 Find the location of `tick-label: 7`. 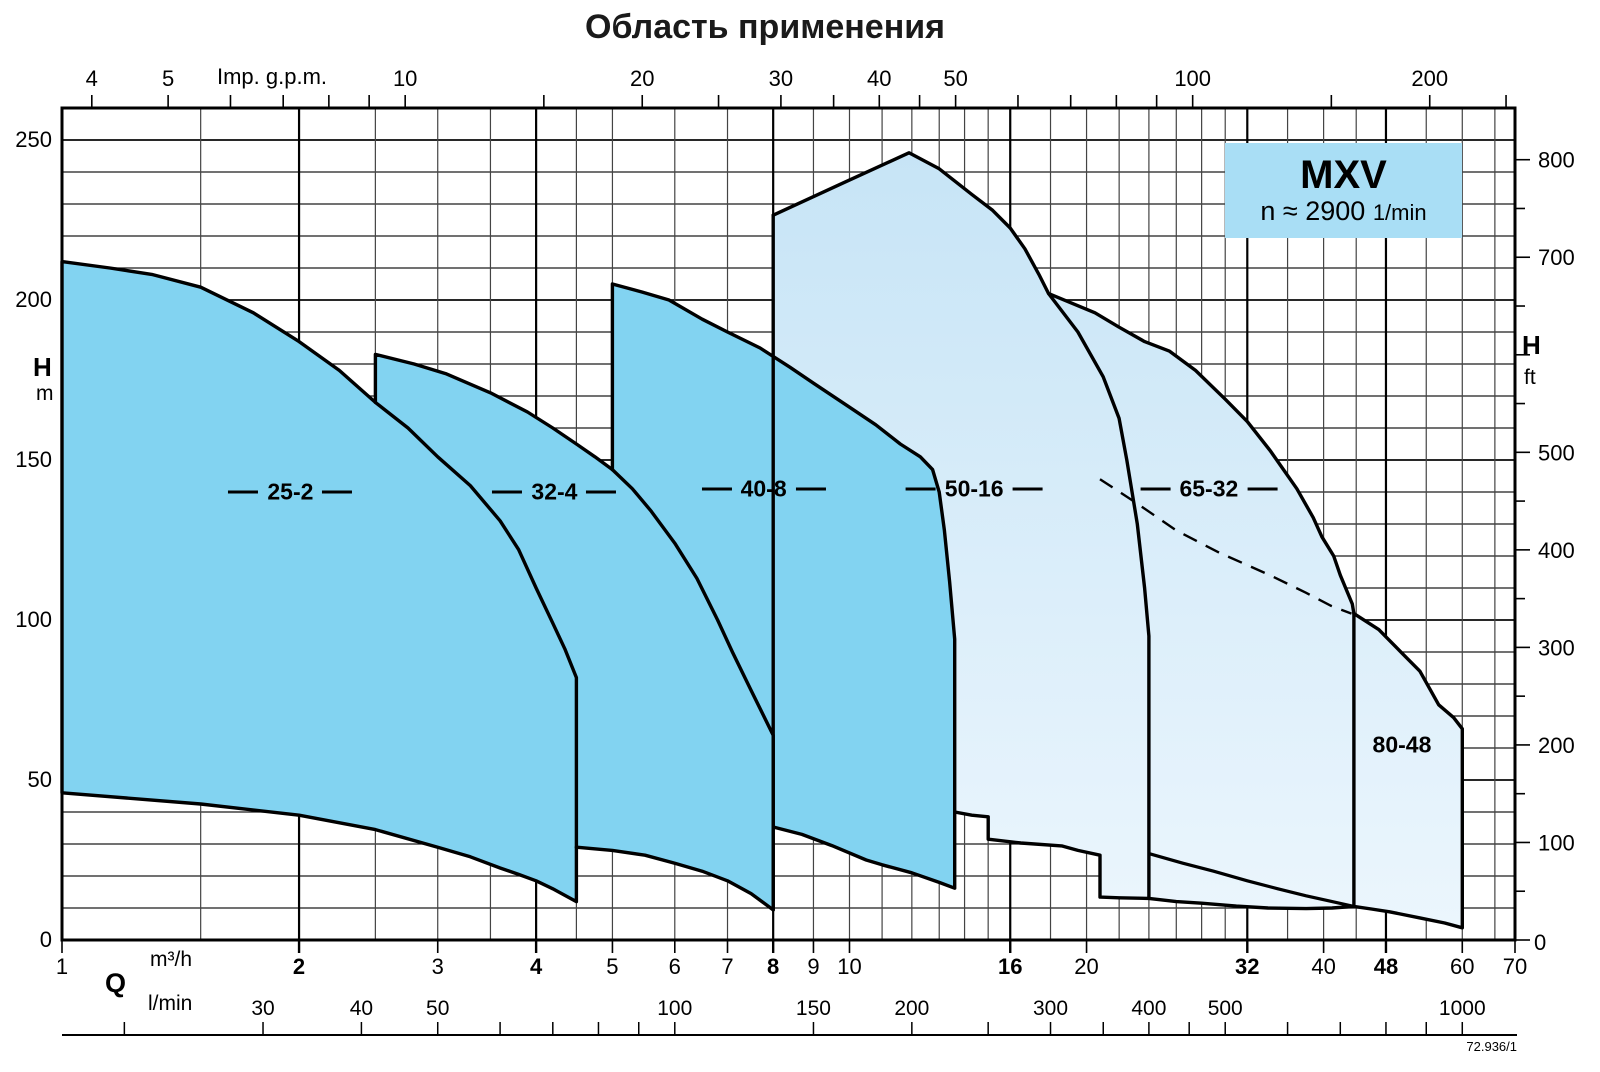

tick-label: 7 is located at coordinates (727, 966).